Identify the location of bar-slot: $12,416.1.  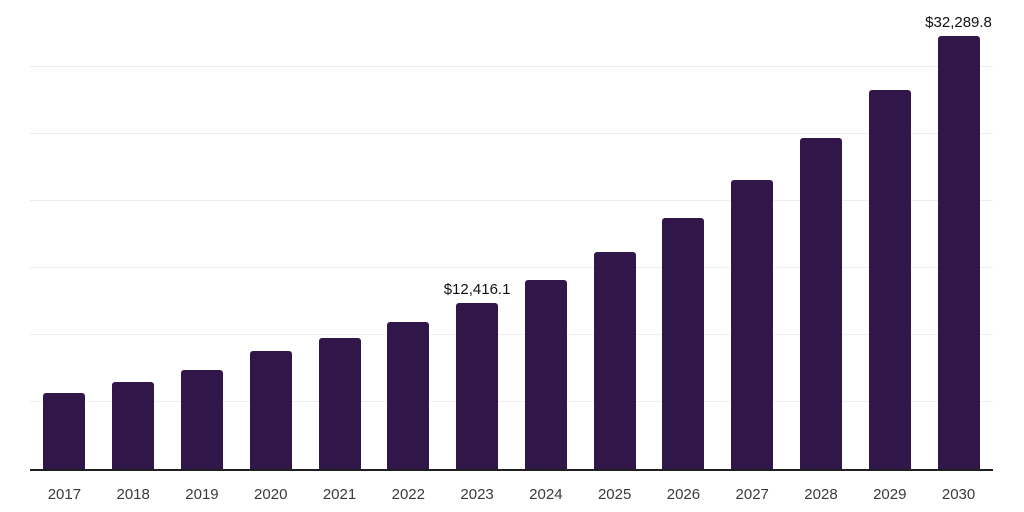
(477, 234).